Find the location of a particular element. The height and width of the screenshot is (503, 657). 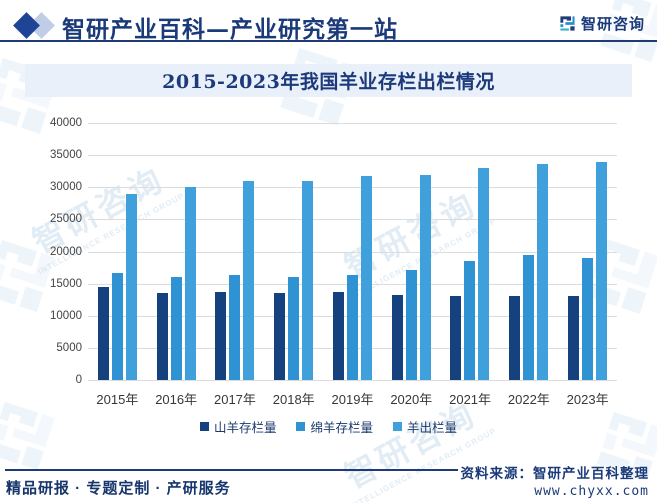

y-axis-tick-label: 15000 is located at coordinates (66, 283).